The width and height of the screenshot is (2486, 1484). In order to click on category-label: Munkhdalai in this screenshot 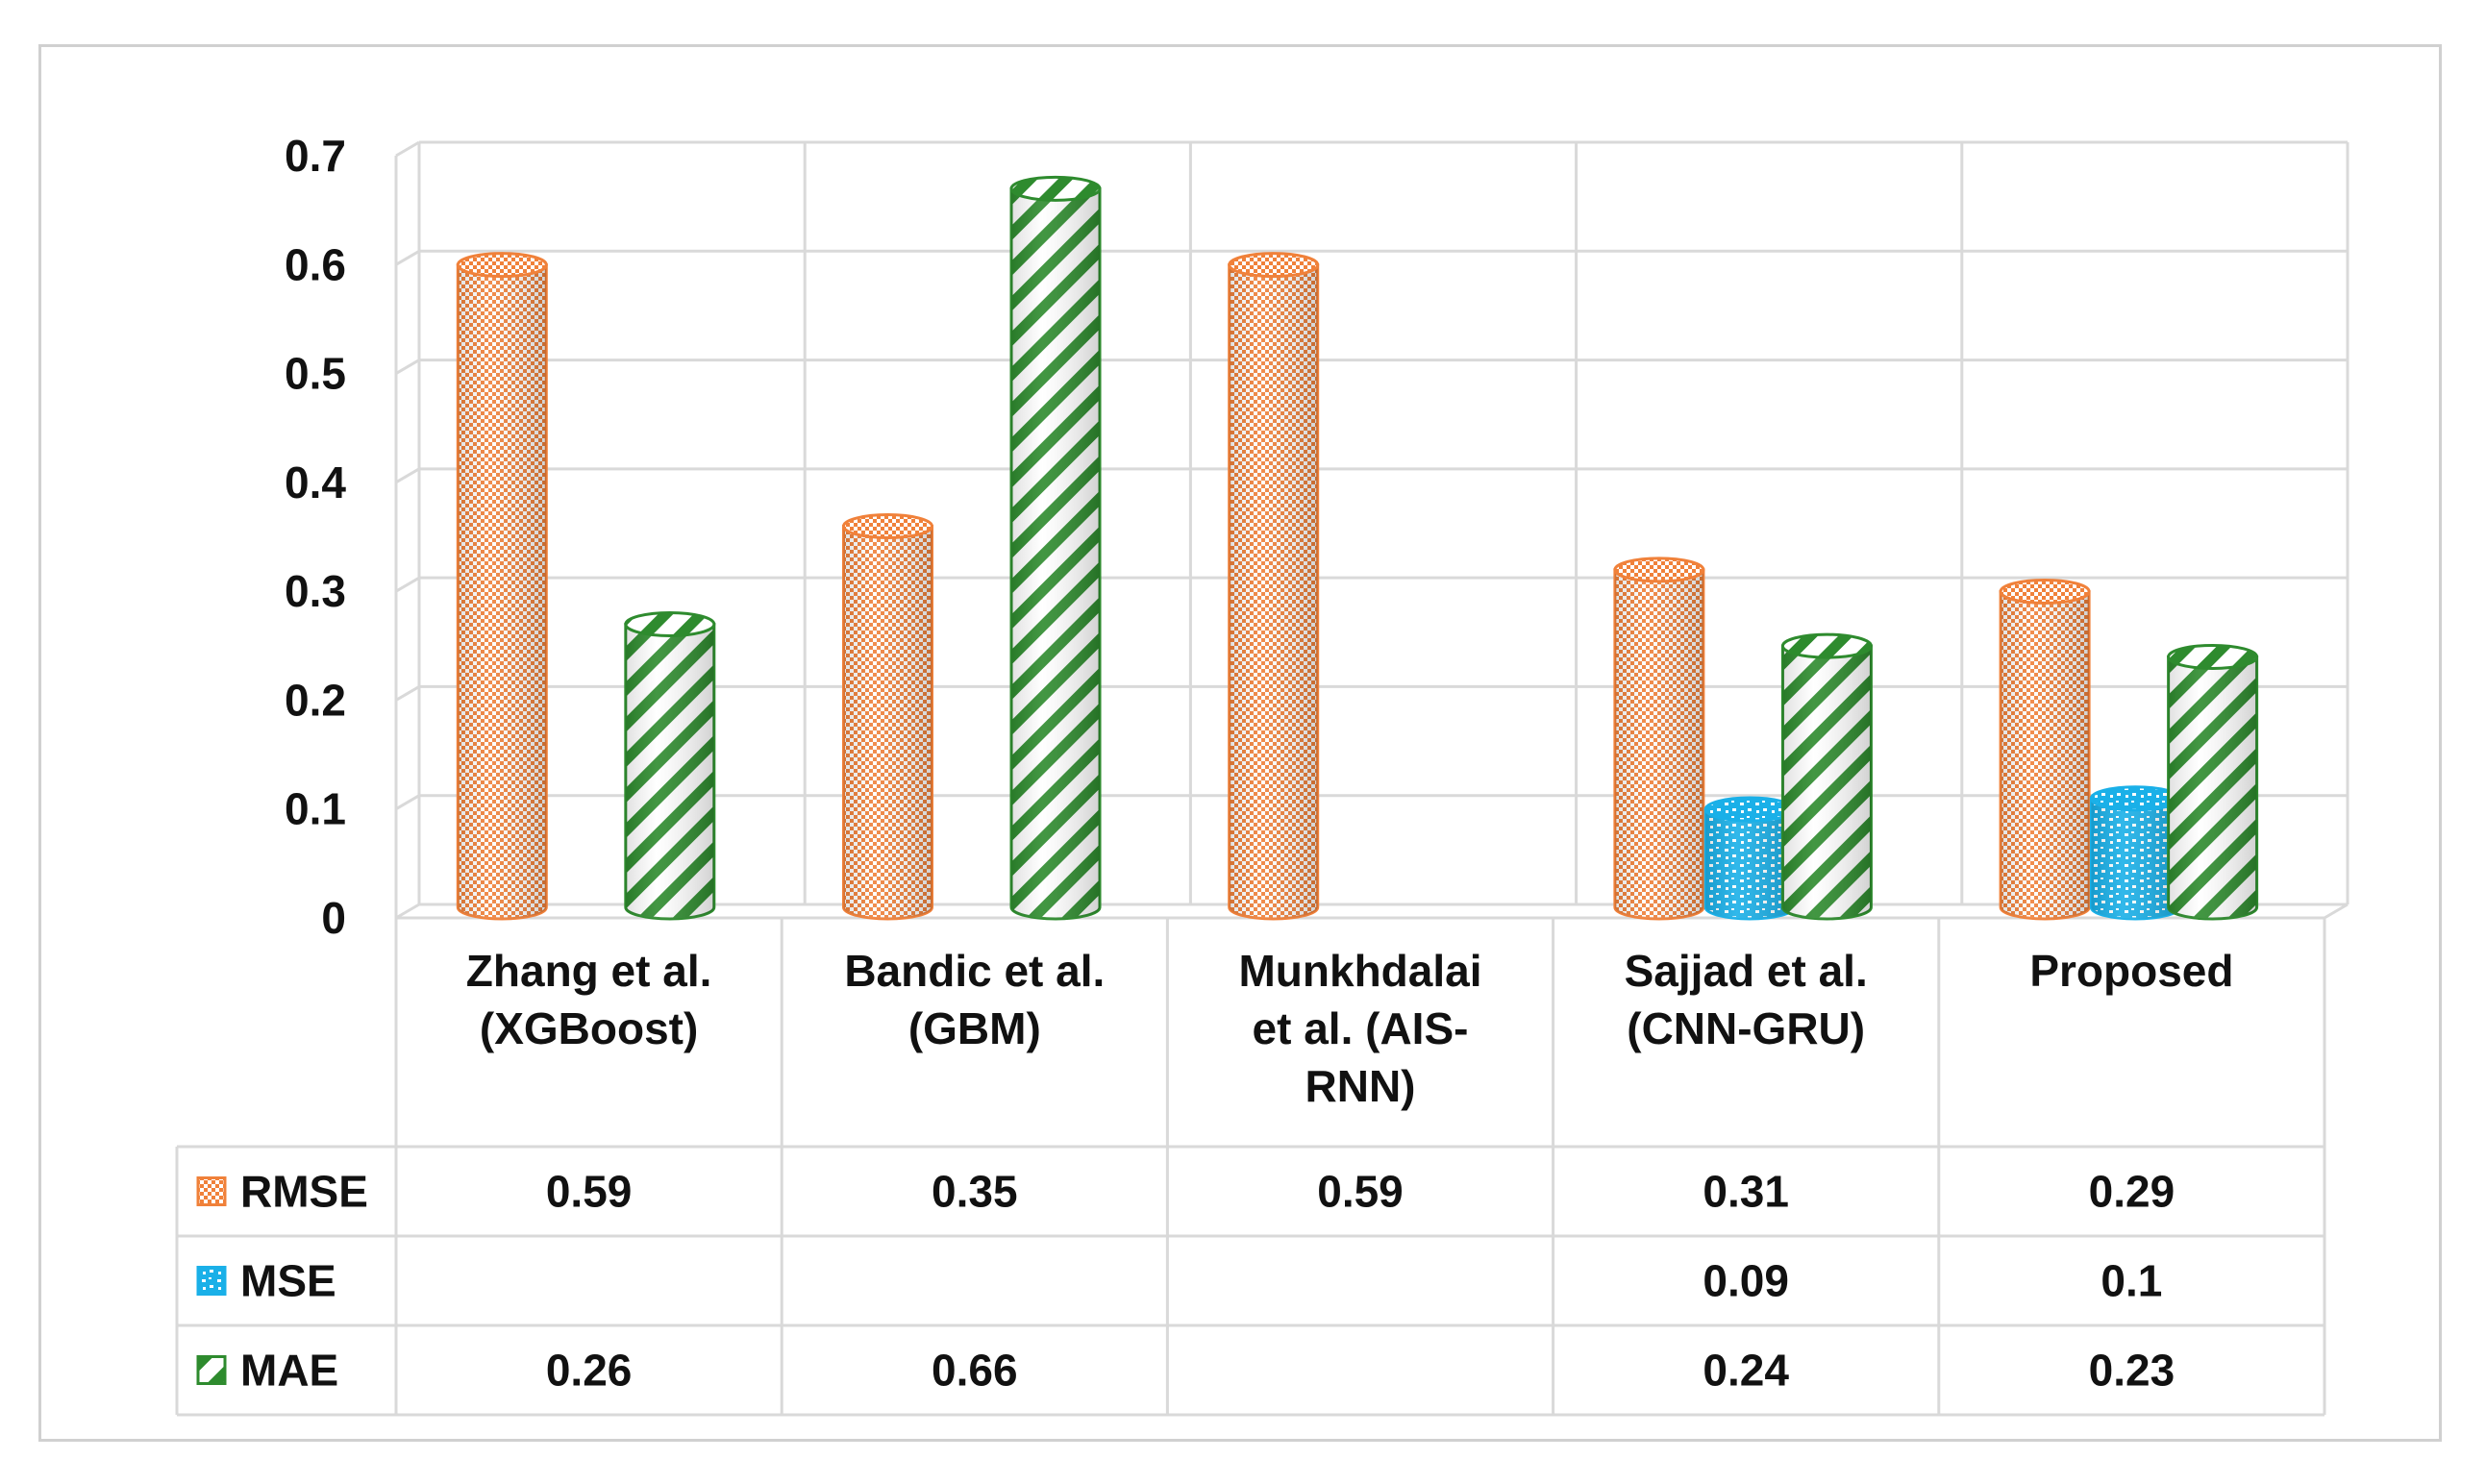, I will do `click(1360, 971)`.